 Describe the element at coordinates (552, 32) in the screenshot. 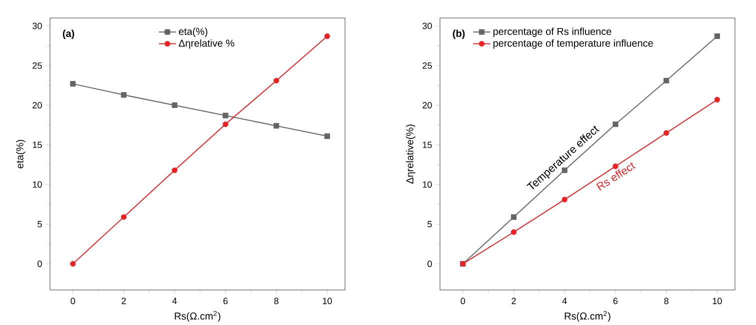

I see `legend-label: percentage of Rs influence` at that location.